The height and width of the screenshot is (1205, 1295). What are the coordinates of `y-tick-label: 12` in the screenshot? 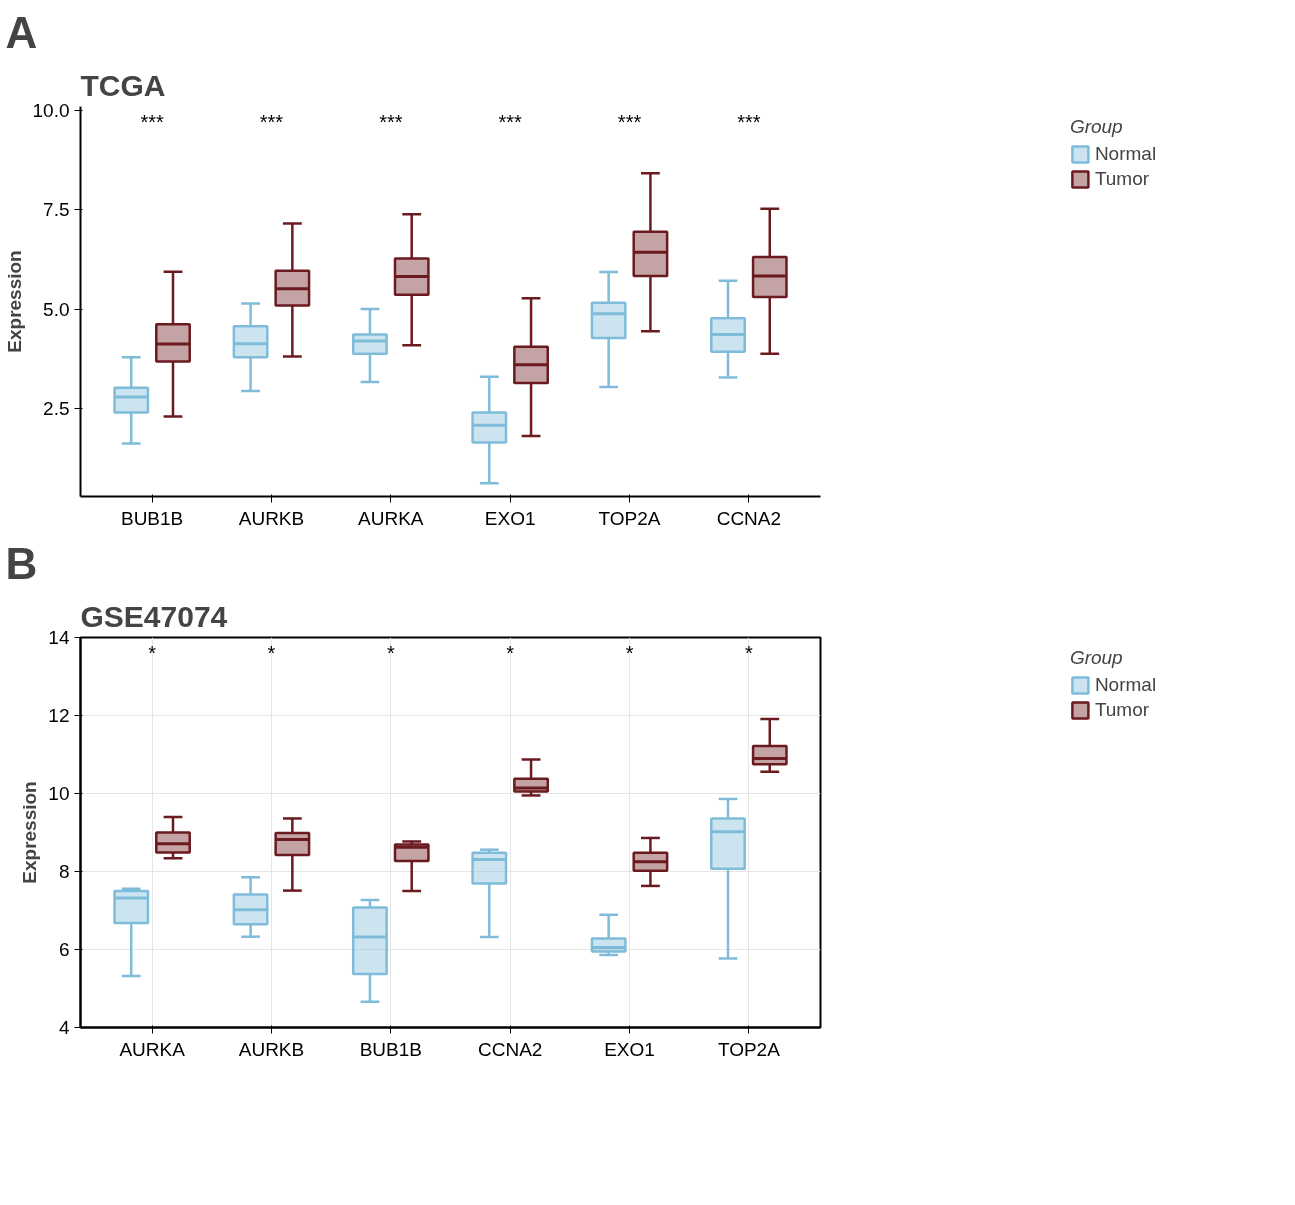 It's located at (59, 715).